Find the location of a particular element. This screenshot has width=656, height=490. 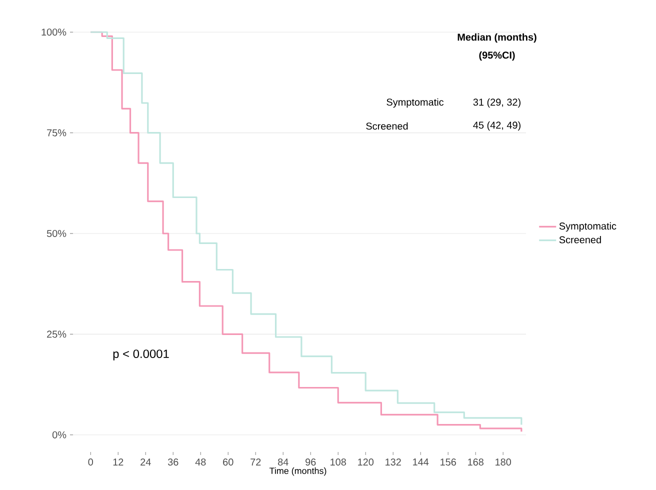

x-tick-label: 84 is located at coordinates (283, 462).